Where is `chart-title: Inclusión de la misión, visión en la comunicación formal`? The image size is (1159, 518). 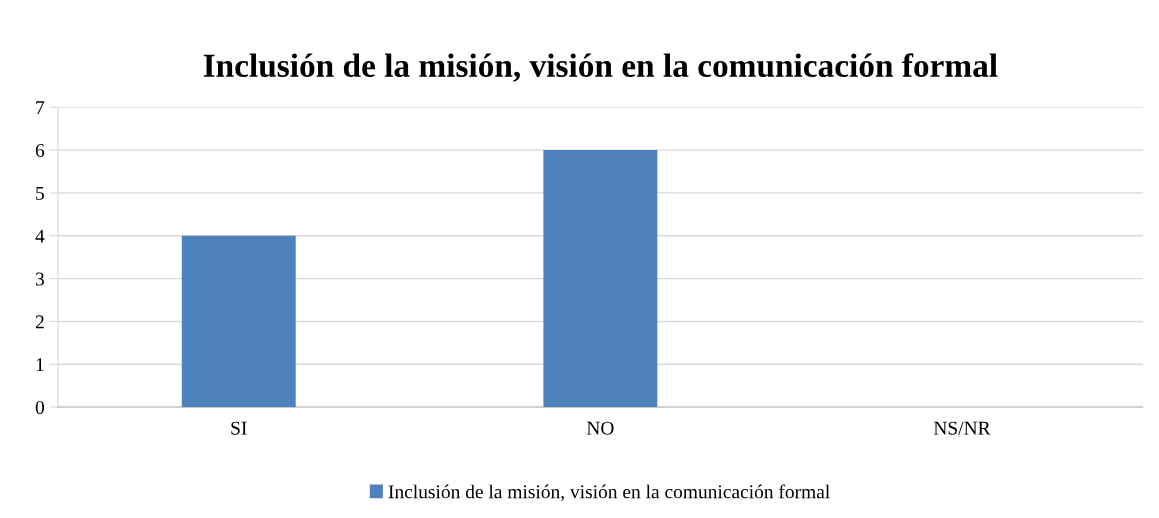 chart-title: Inclusión de la misión, visión en la comunicación formal is located at coordinates (600, 67).